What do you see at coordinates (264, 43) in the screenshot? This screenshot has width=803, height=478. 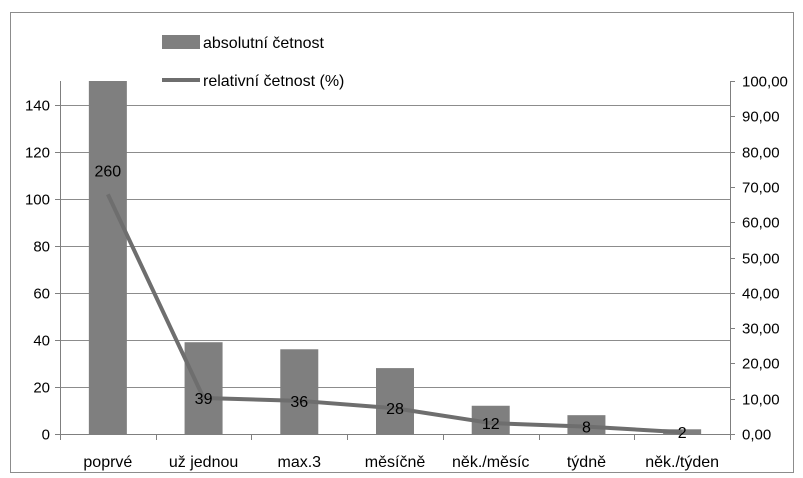 I see `legend-label-bar: absolutní četnost` at bounding box center [264, 43].